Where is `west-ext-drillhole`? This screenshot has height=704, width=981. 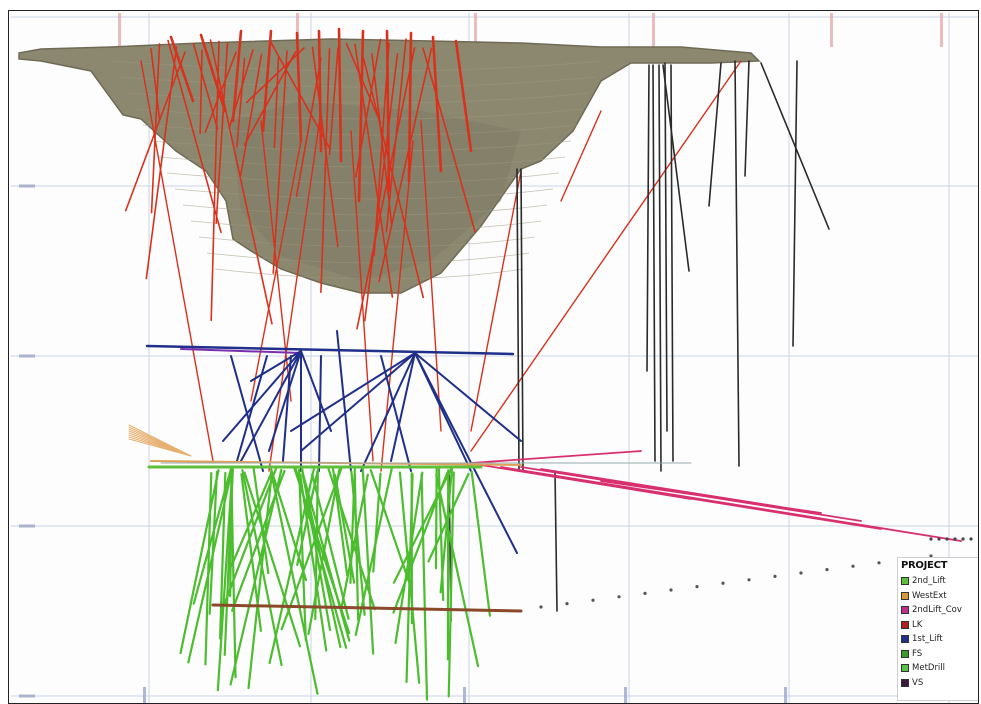 west-ext-drillhole is located at coordinates (160, 447).